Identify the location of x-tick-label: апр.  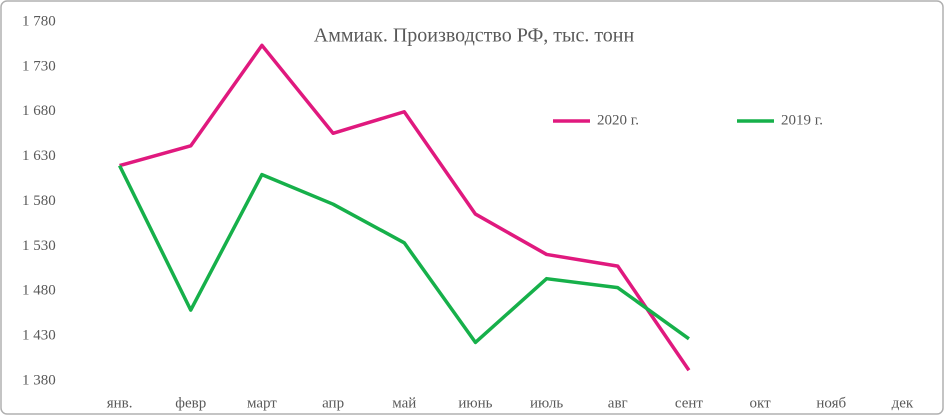
(333, 403).